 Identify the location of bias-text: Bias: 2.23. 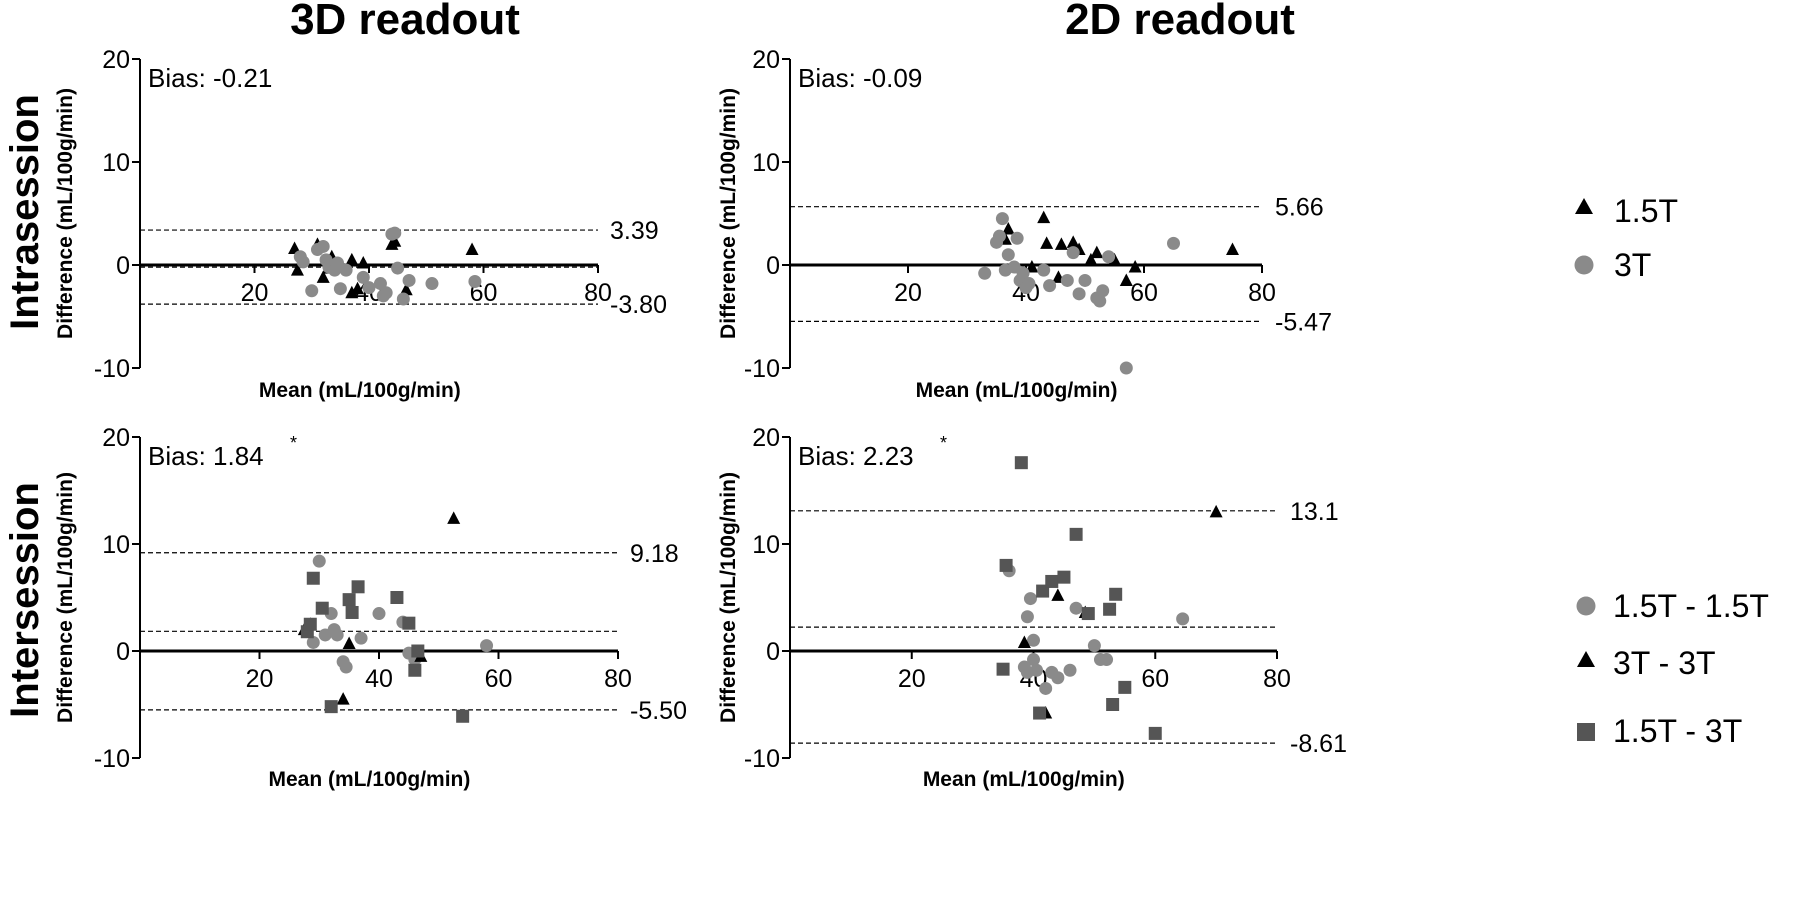
(856, 456).